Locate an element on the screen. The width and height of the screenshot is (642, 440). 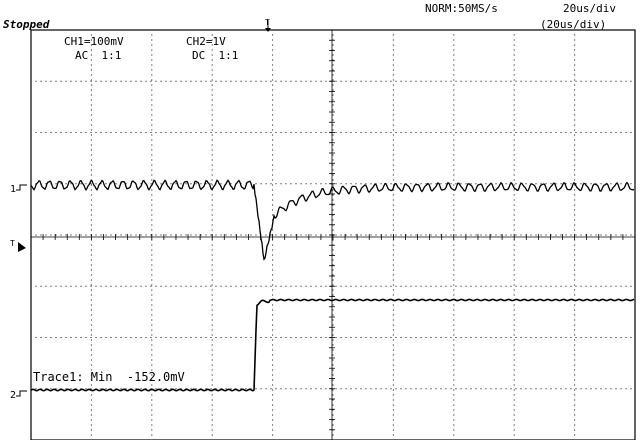
ch2-scale: CH2=1V is located at coordinates (206, 41).